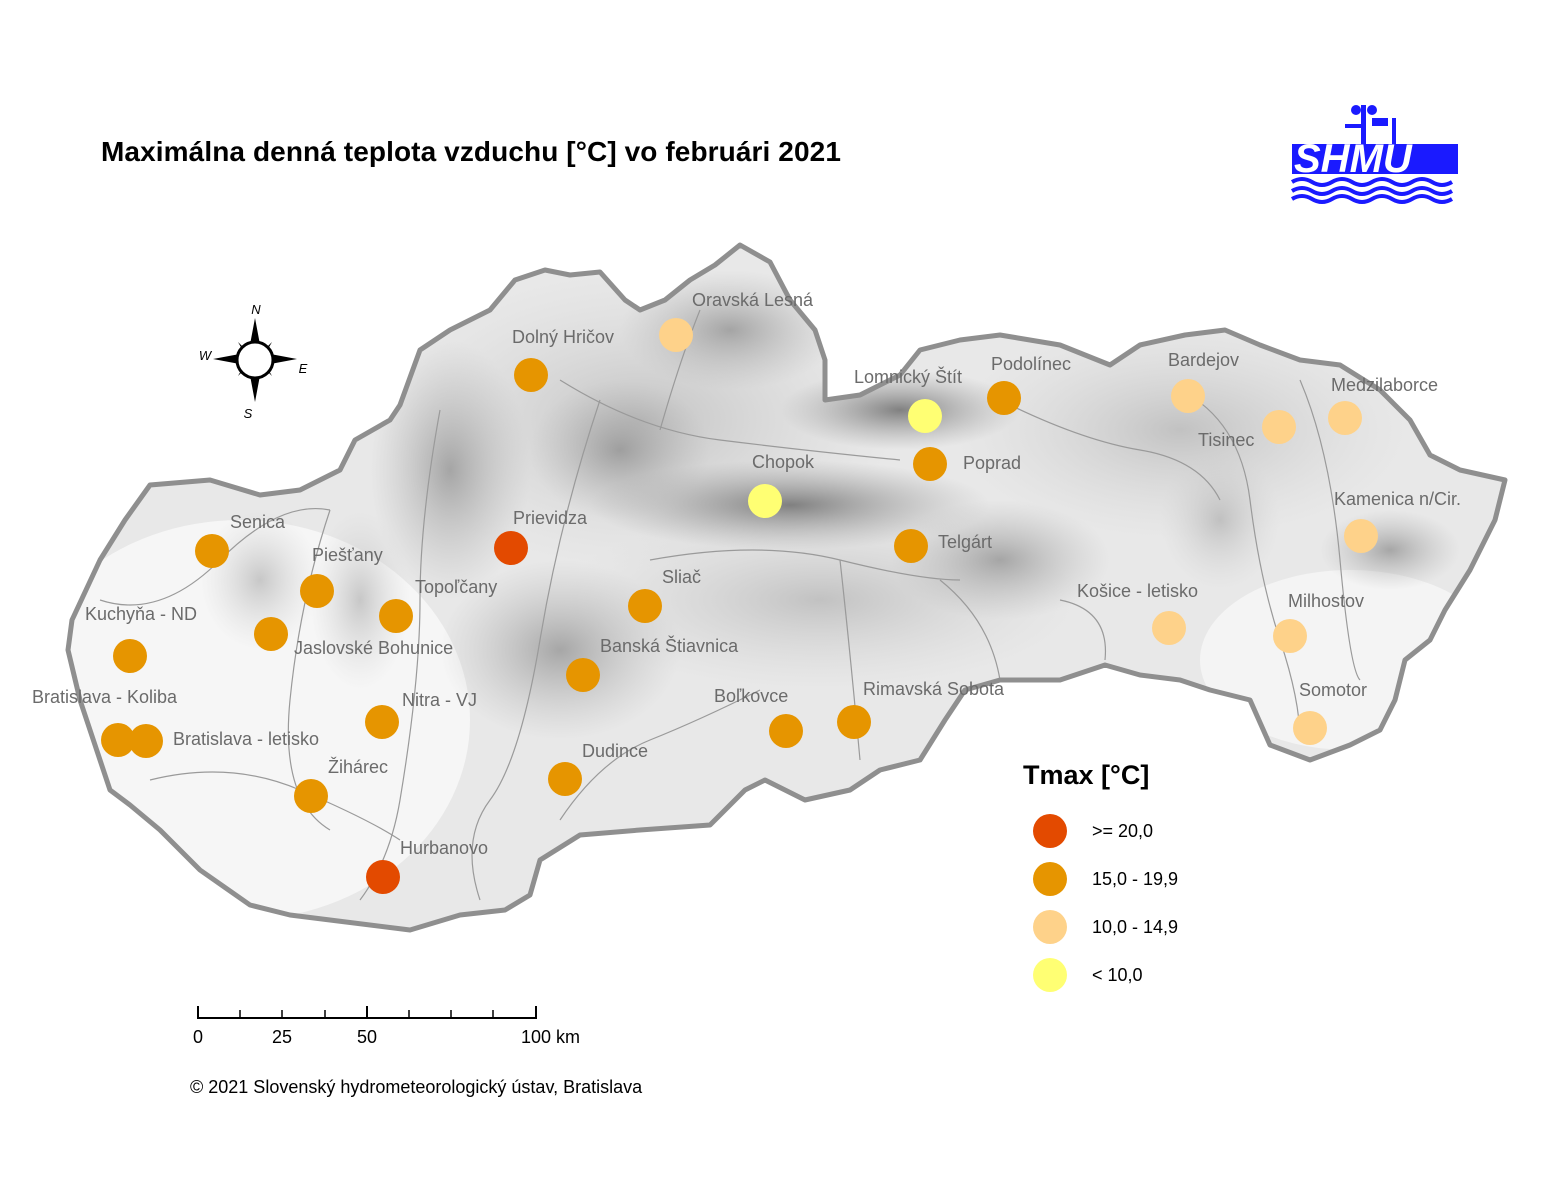 This screenshot has width=1553, height=1200. Describe the element at coordinates (271, 634) in the screenshot. I see `station-marker-jaslovske-bohunice` at that location.